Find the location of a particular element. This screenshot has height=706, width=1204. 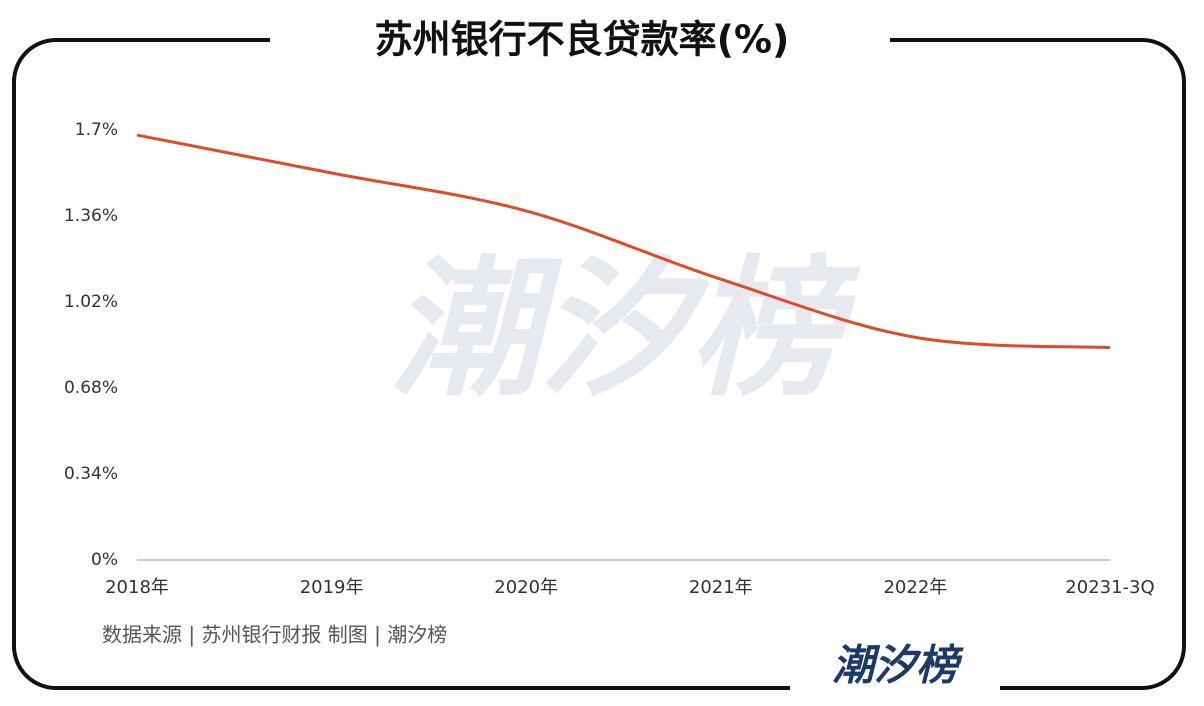

title-backdrop is located at coordinates (580, 40).